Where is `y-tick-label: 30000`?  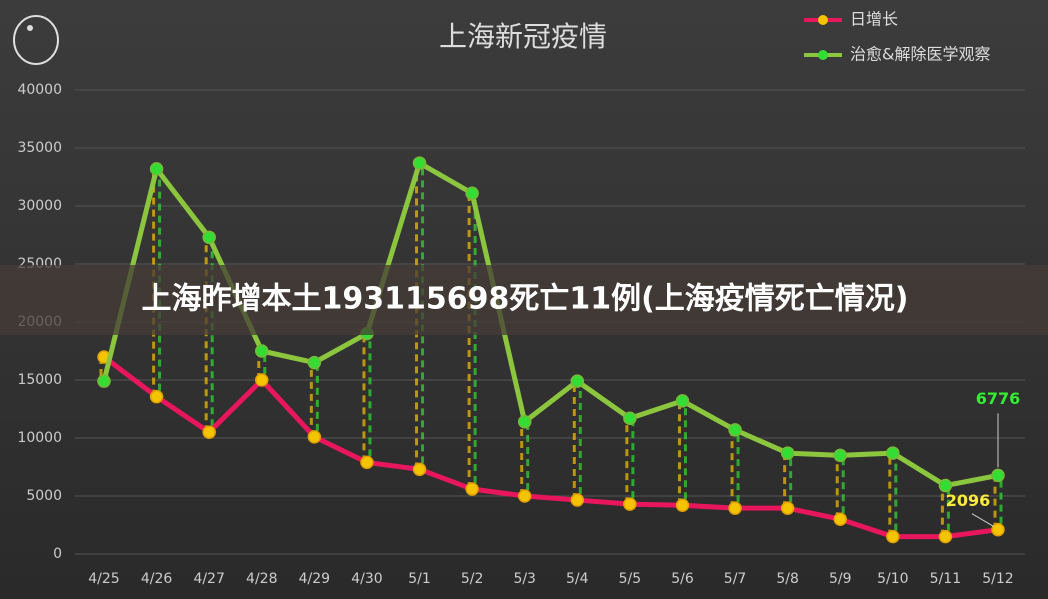 y-tick-label: 30000 is located at coordinates (39, 206).